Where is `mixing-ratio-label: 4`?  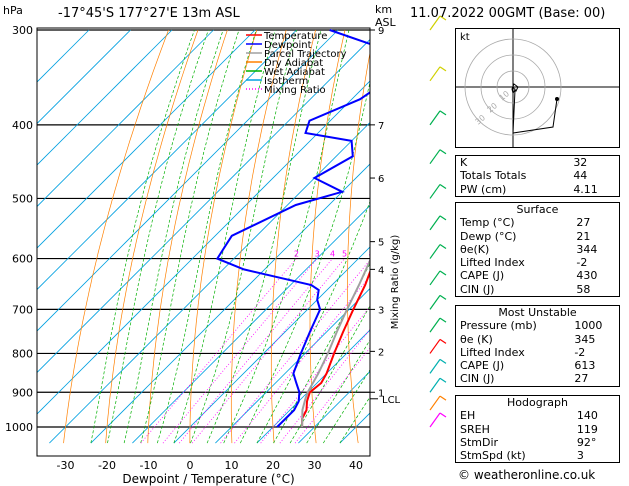 mixing-ratio-label: 4 is located at coordinates (332, 254).